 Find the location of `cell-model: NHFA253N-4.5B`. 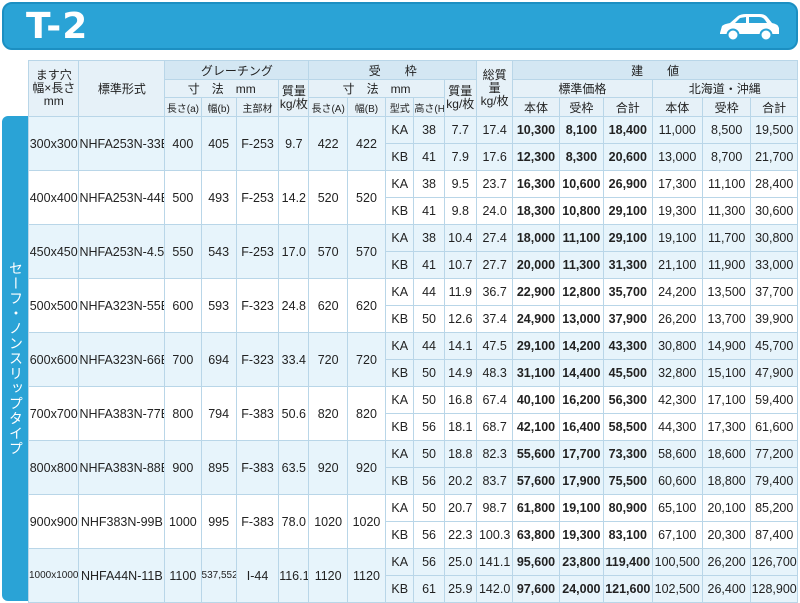

cell-model: NHFA253N-4.5B is located at coordinates (122, 251).